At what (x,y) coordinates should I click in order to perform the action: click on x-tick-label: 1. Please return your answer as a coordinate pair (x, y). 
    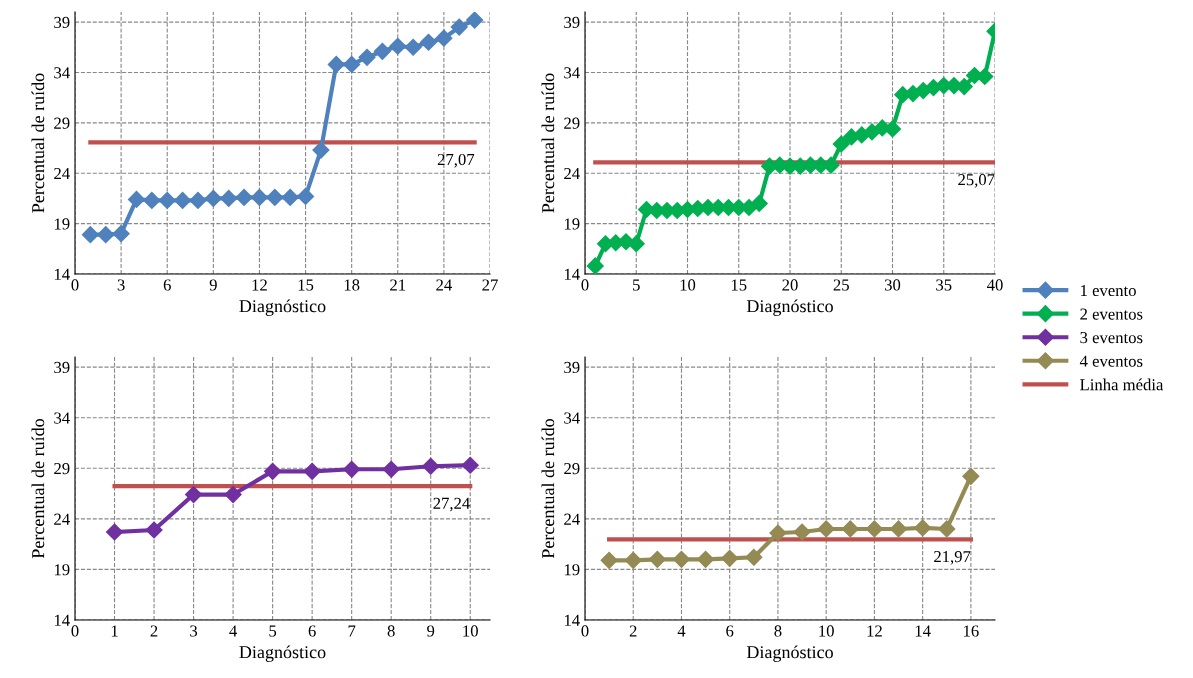
    Looking at the image, I should click on (114, 631).